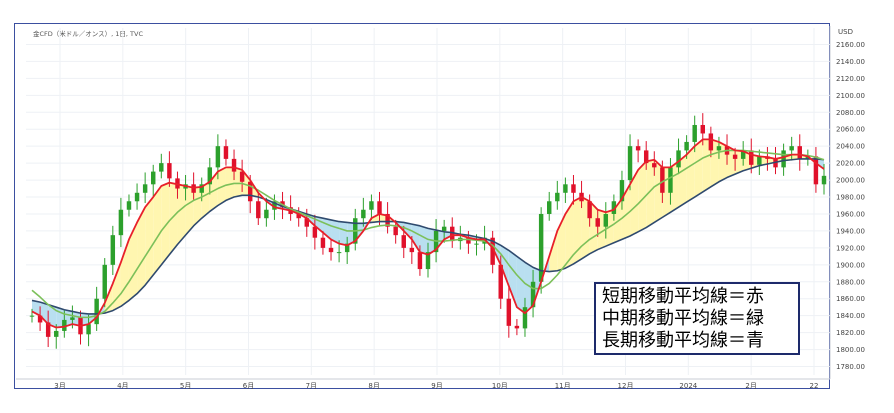 The width and height of the screenshot is (894, 413). Describe the element at coordinates (850, 113) in the screenshot. I see `y-tick-label: 2080.00` at that location.